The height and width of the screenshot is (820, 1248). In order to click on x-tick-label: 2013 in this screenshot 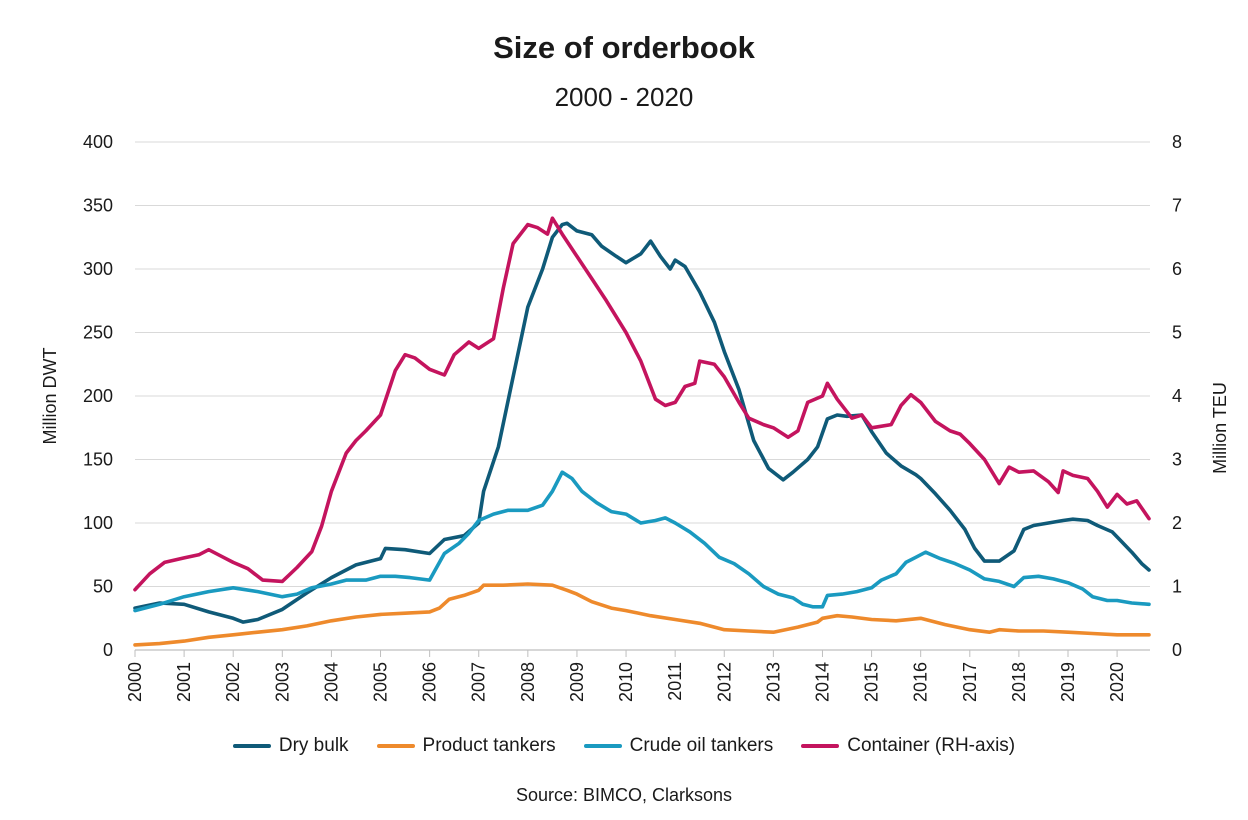, I will do `click(773, 682)`.